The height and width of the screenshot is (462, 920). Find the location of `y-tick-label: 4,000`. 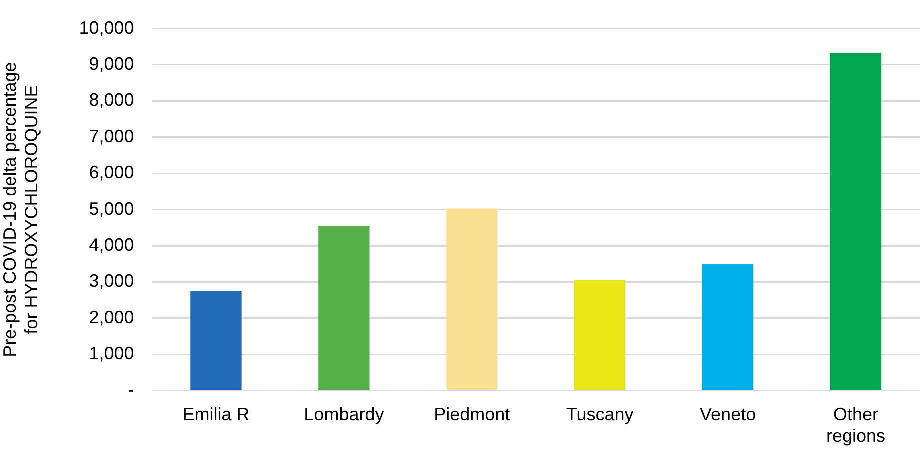

y-tick-label: 4,000 is located at coordinates (111, 244).